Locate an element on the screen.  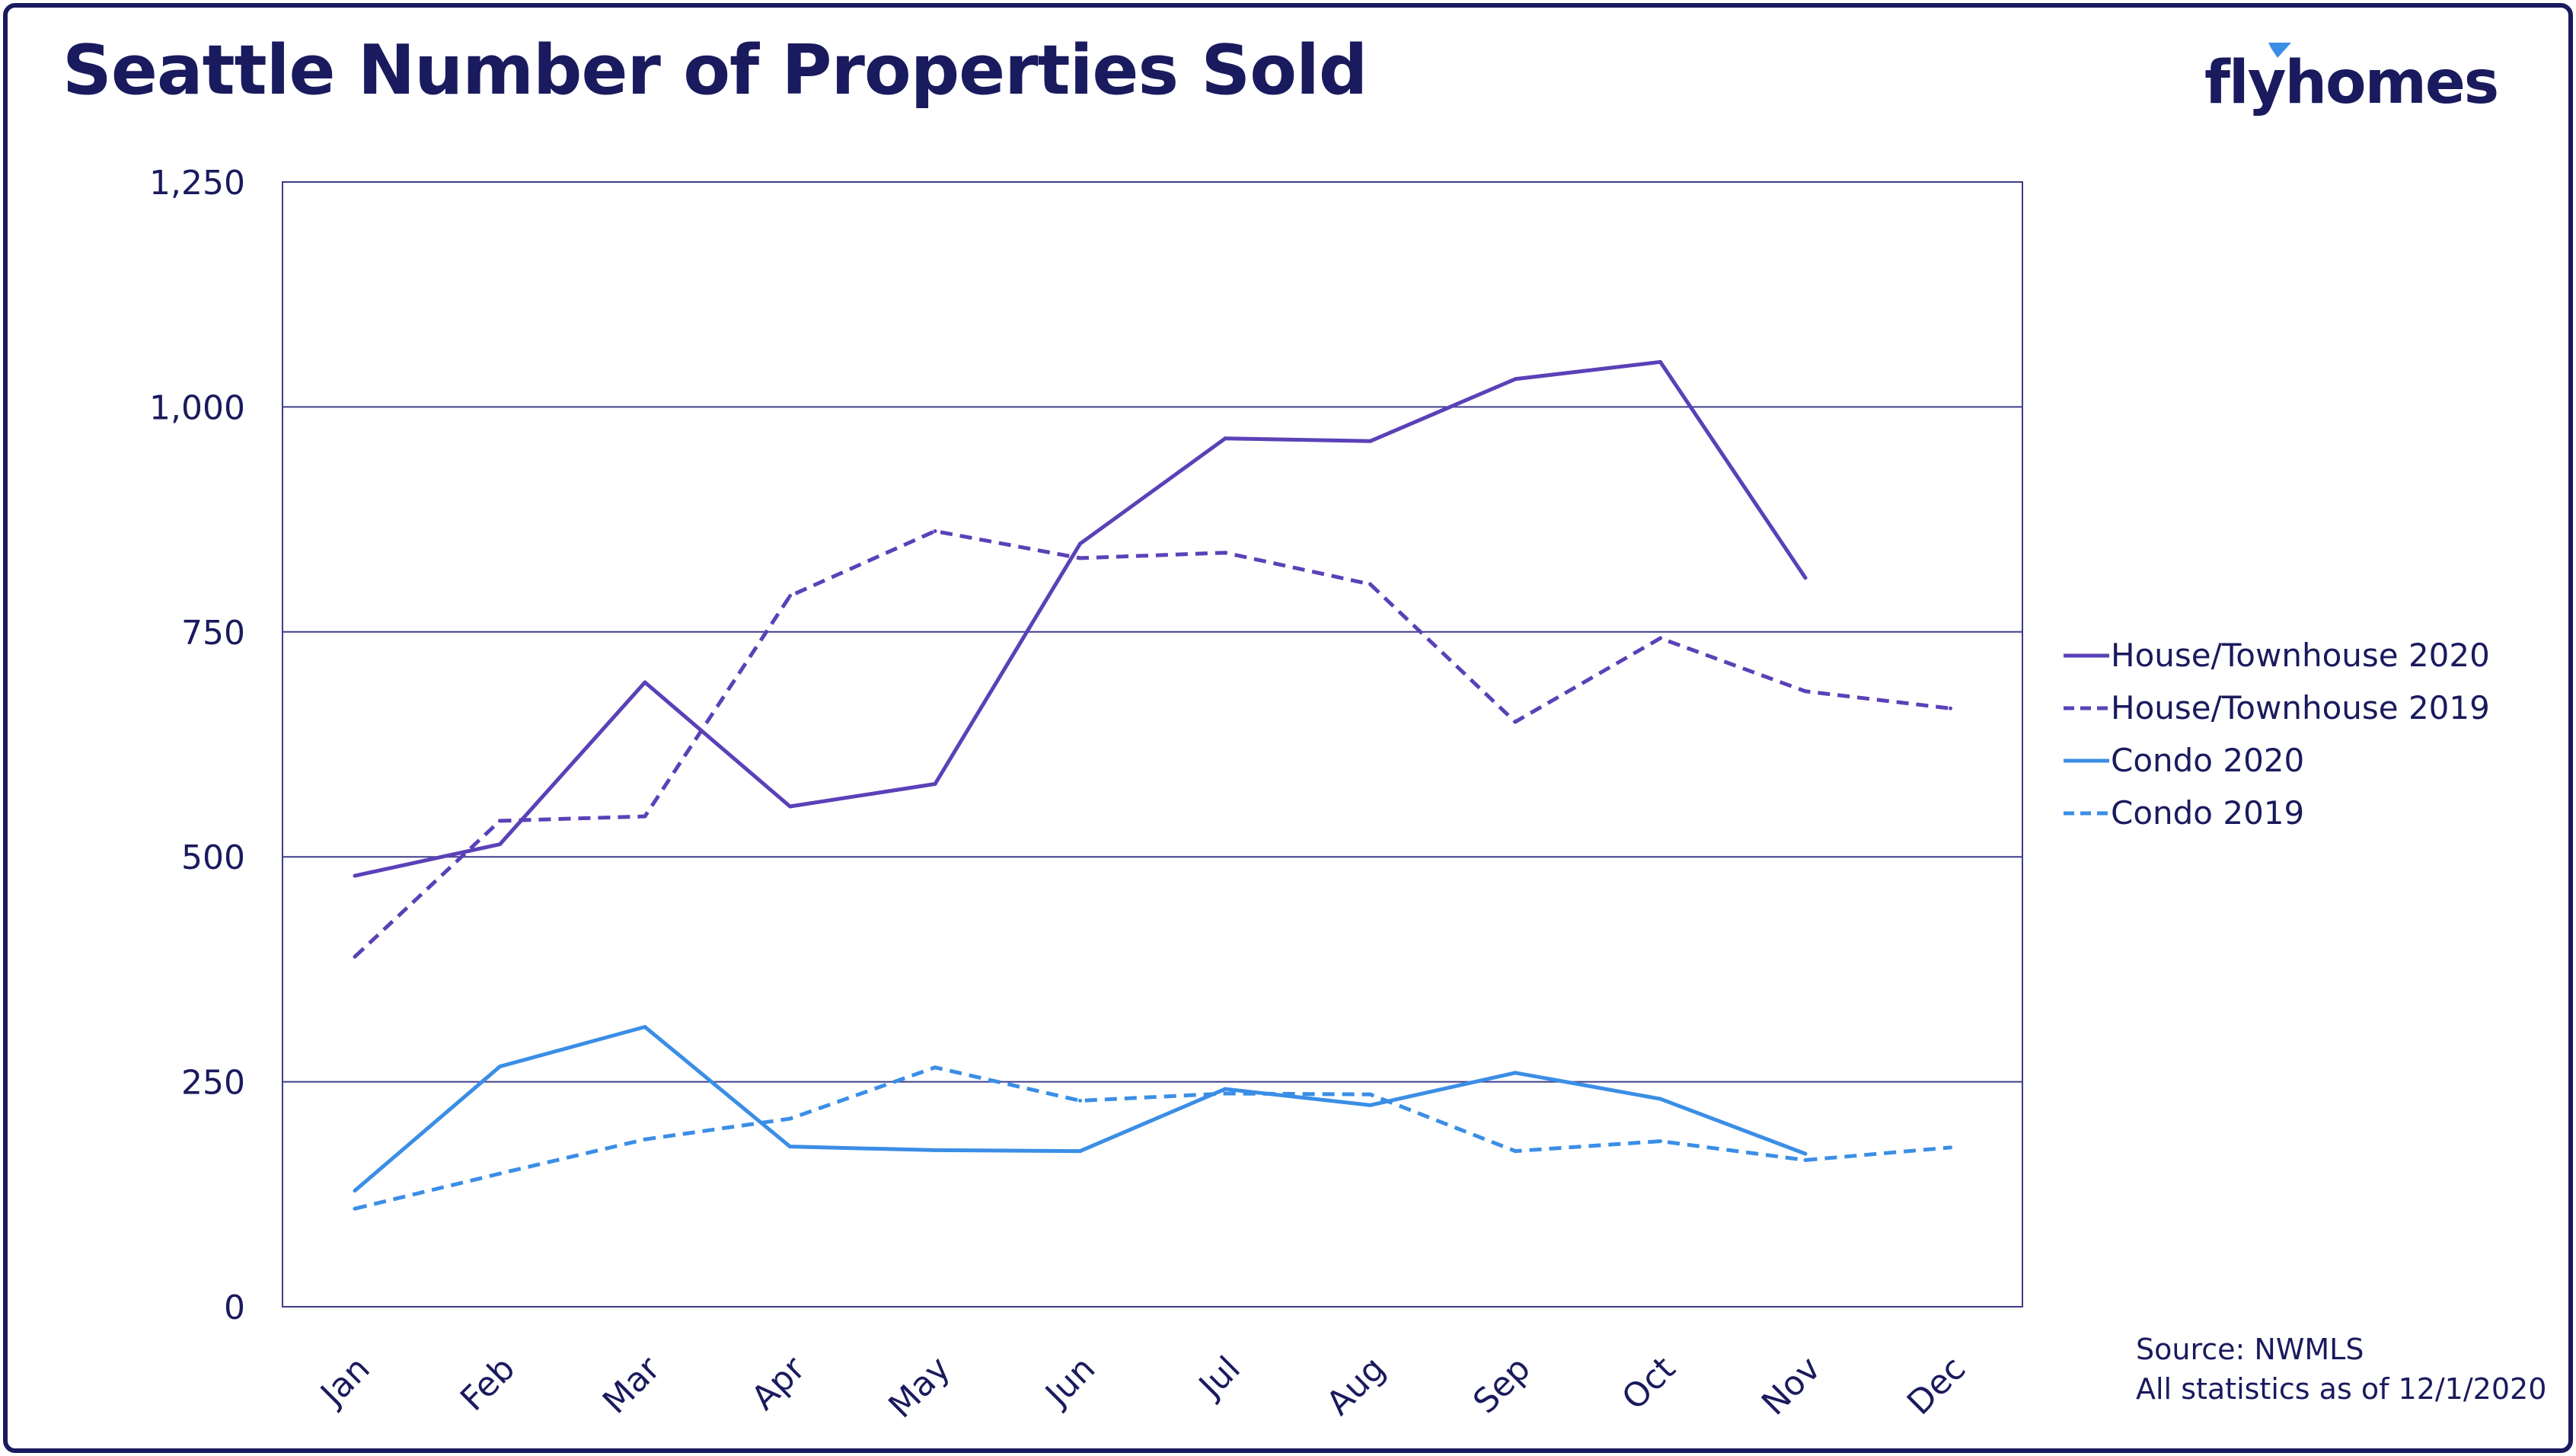
x-tick-label: Jul is located at coordinates (1219, 1378).